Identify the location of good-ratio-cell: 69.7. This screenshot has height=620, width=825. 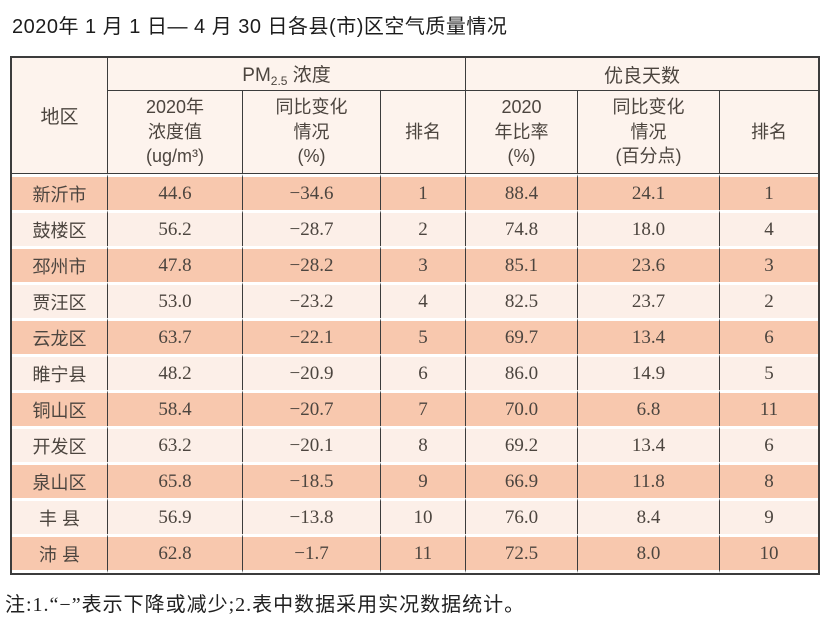
(521, 336).